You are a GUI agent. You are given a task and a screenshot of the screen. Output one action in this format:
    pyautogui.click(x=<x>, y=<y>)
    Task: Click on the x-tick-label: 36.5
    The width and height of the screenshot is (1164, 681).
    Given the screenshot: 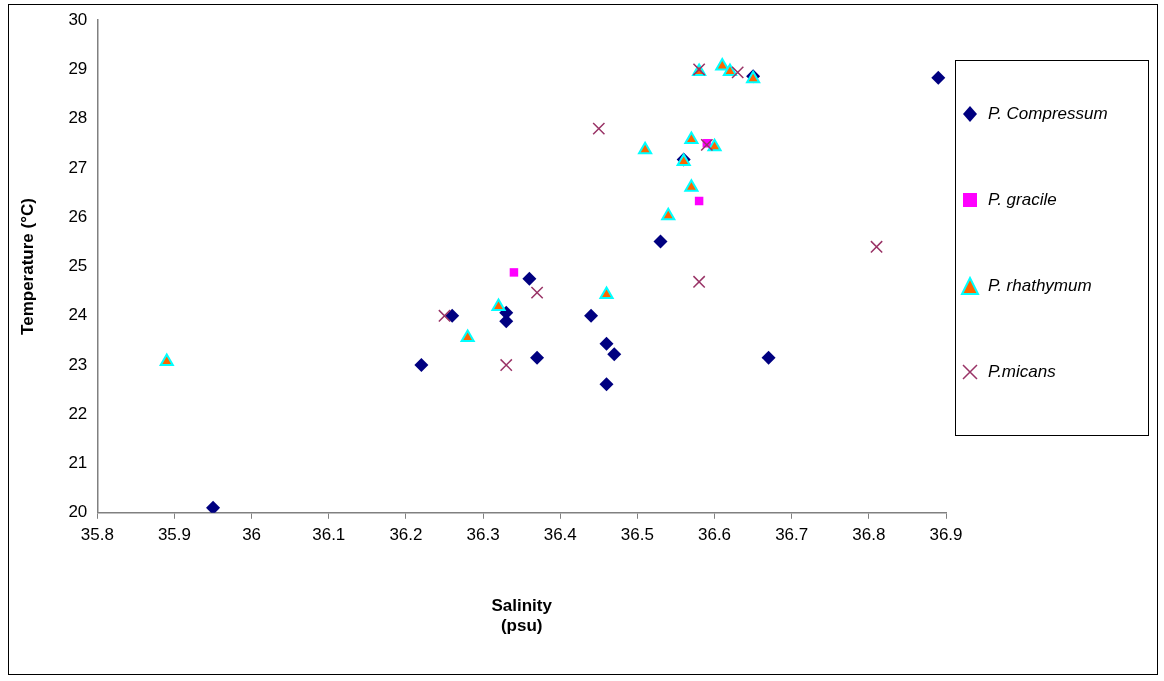 What is the action you would take?
    pyautogui.click(x=637, y=534)
    